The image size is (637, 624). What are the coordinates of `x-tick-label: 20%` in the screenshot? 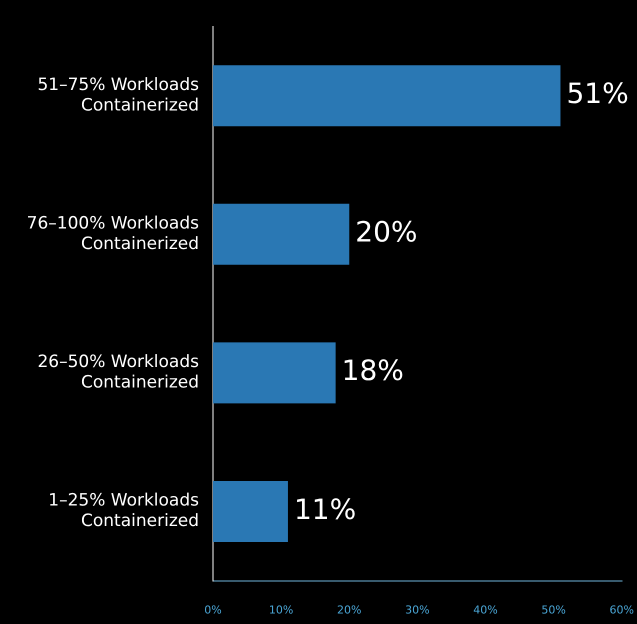 It's located at (349, 609).